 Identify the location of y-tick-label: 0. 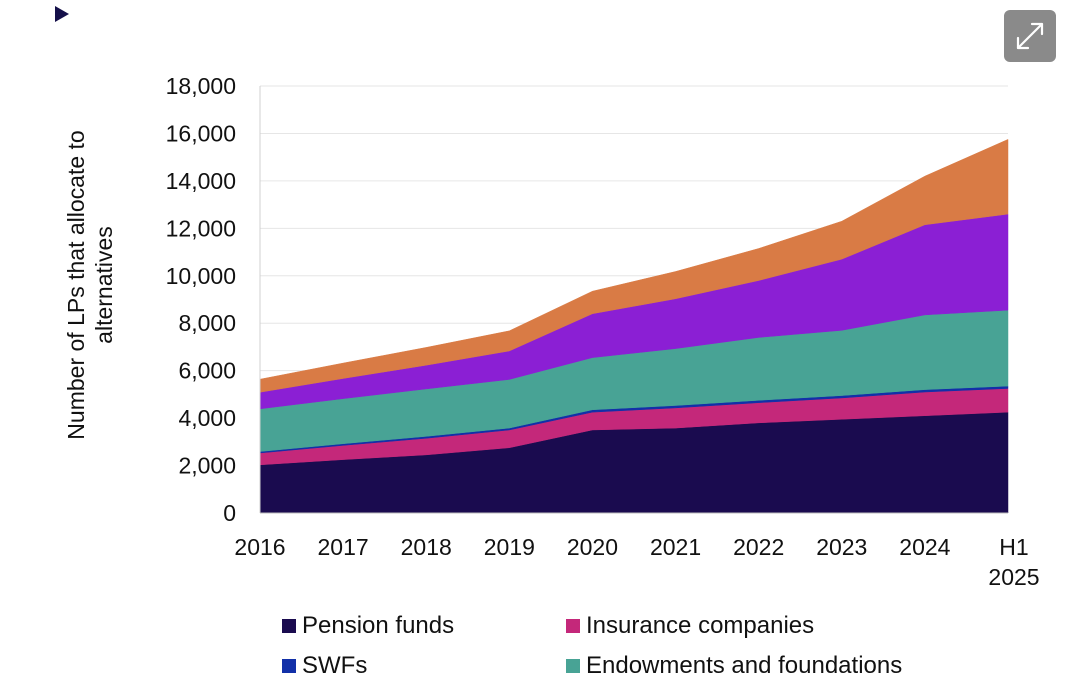
(229, 513).